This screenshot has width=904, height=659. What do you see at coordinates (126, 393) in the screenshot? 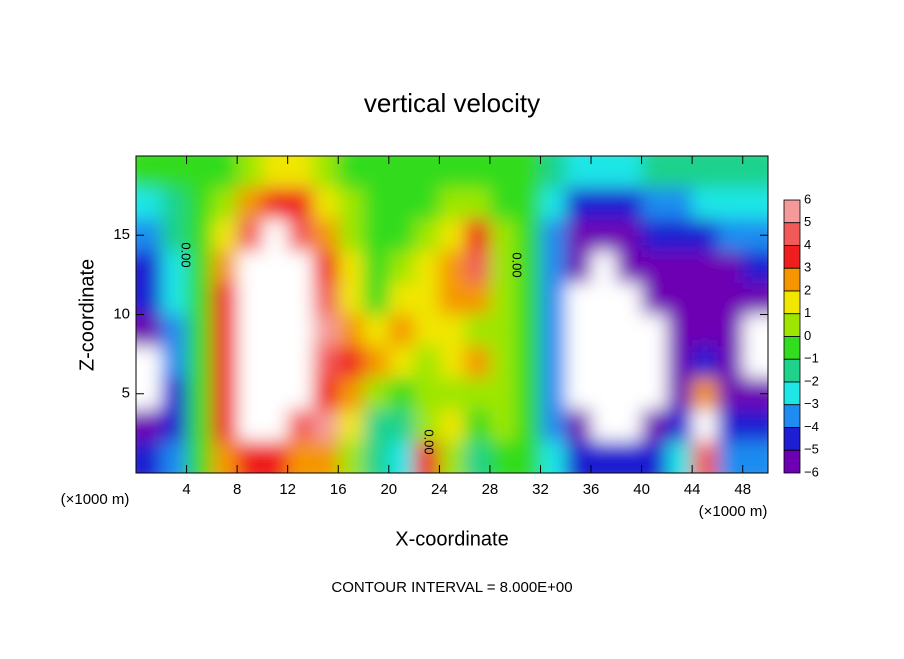
I see `y-tick-label: 5` at bounding box center [126, 393].